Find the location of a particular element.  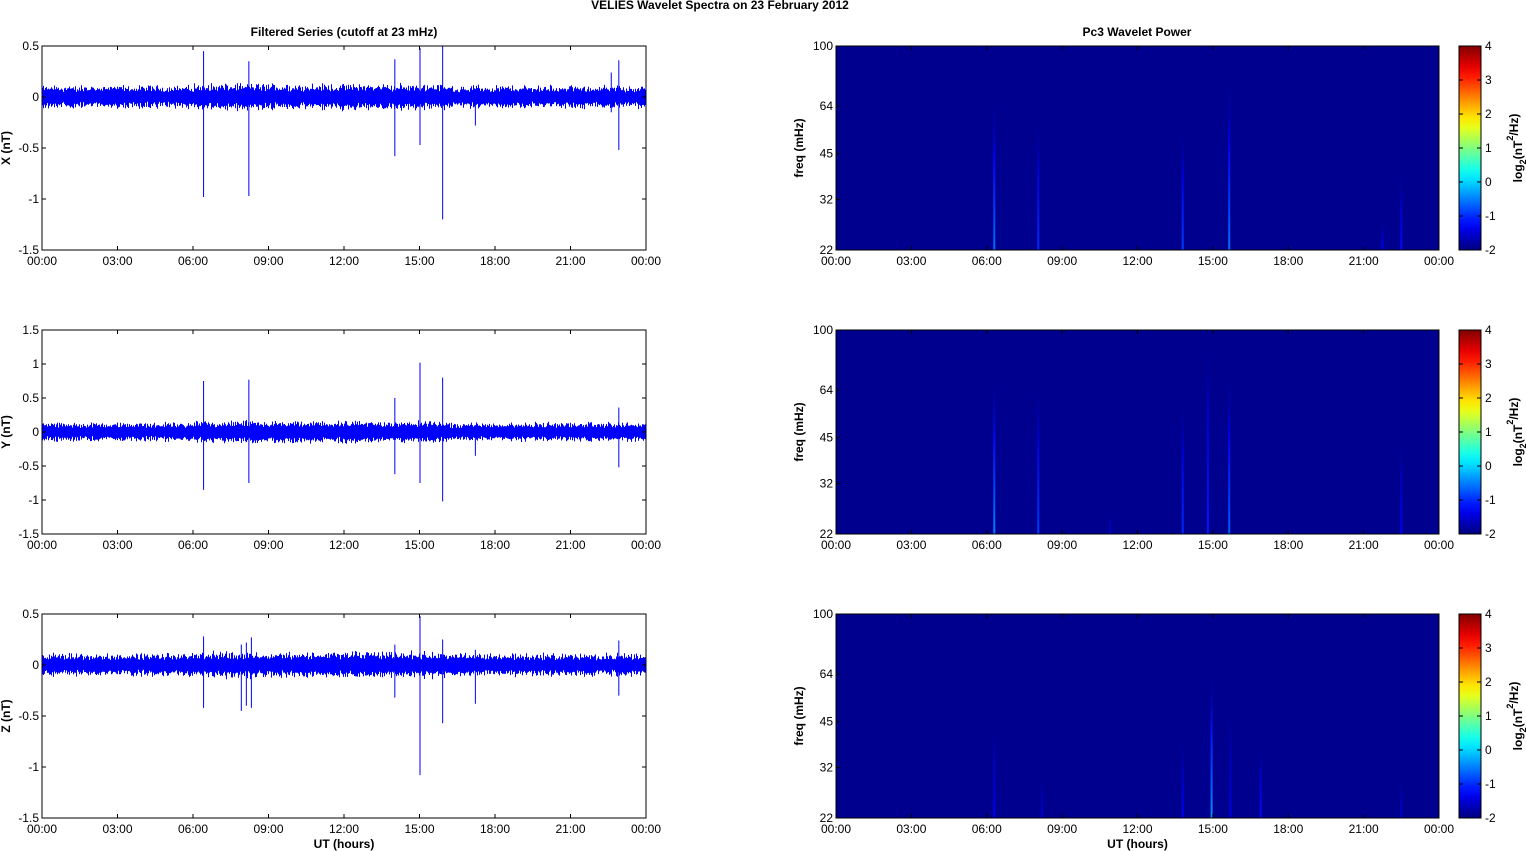

y-axis-label: Y (nT) is located at coordinates (6, 432).